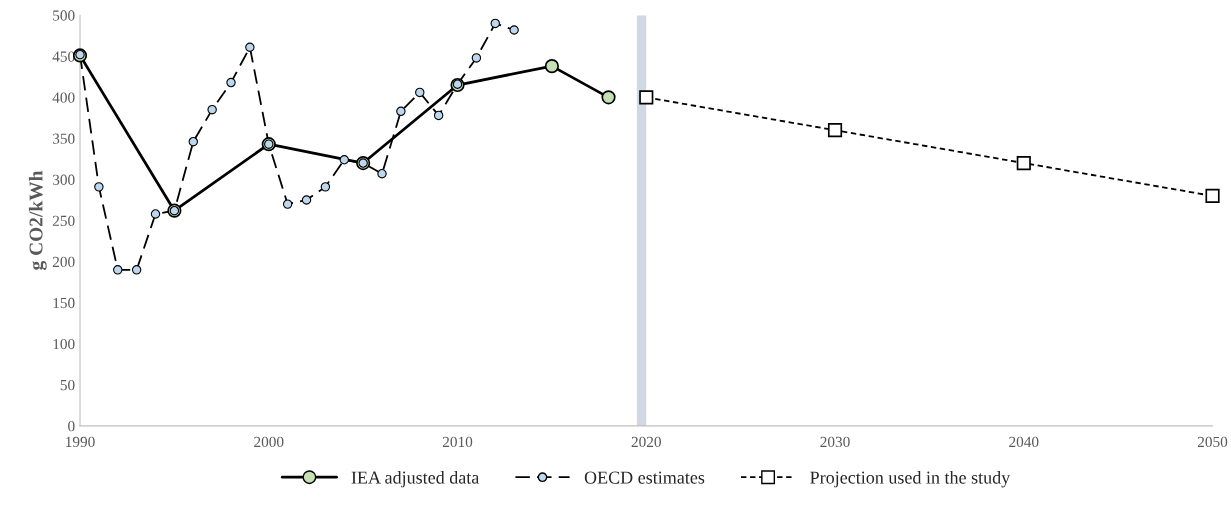  What do you see at coordinates (63, 97) in the screenshot?
I see `y-tick-label: 400` at bounding box center [63, 97].